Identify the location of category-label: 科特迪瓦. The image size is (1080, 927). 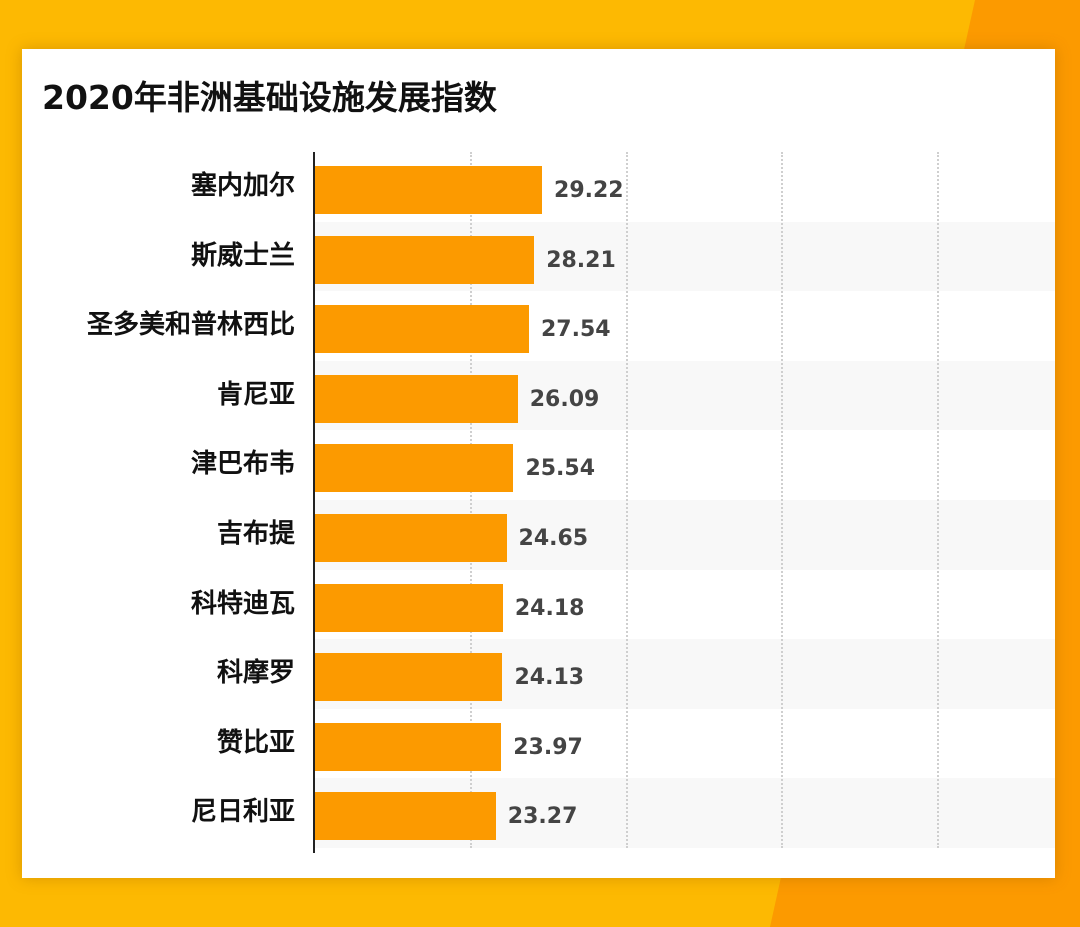
(242, 603).